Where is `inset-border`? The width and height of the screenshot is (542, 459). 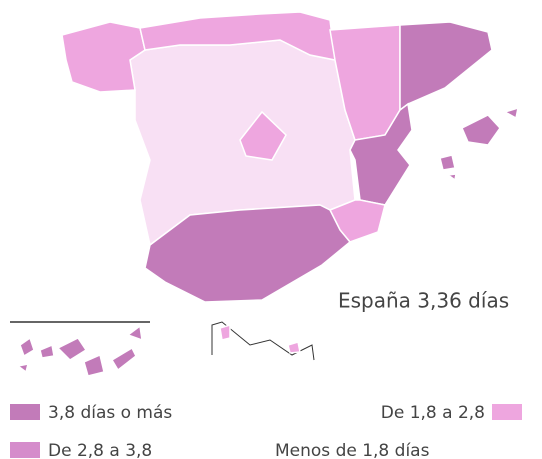
inset-border is located at coordinates (263, 341).